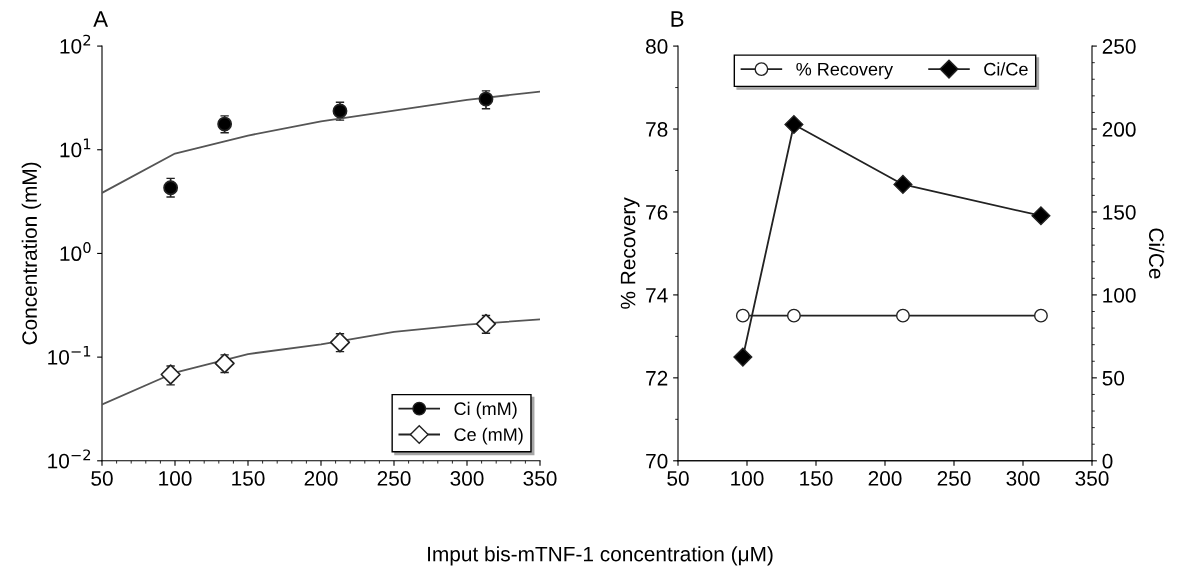  Describe the element at coordinates (1006, 69) in the screenshot. I see `legend-label: Ci/Ce` at that location.